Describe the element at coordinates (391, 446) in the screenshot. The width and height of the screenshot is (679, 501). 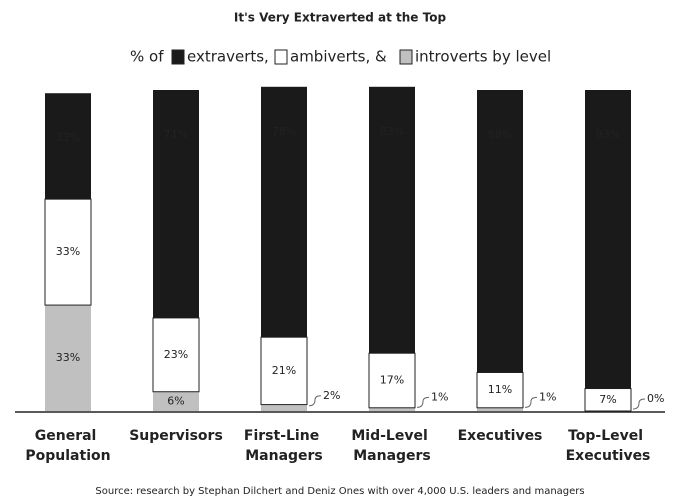
I see `x-tick-label: Mid-Level Managers` at that location.